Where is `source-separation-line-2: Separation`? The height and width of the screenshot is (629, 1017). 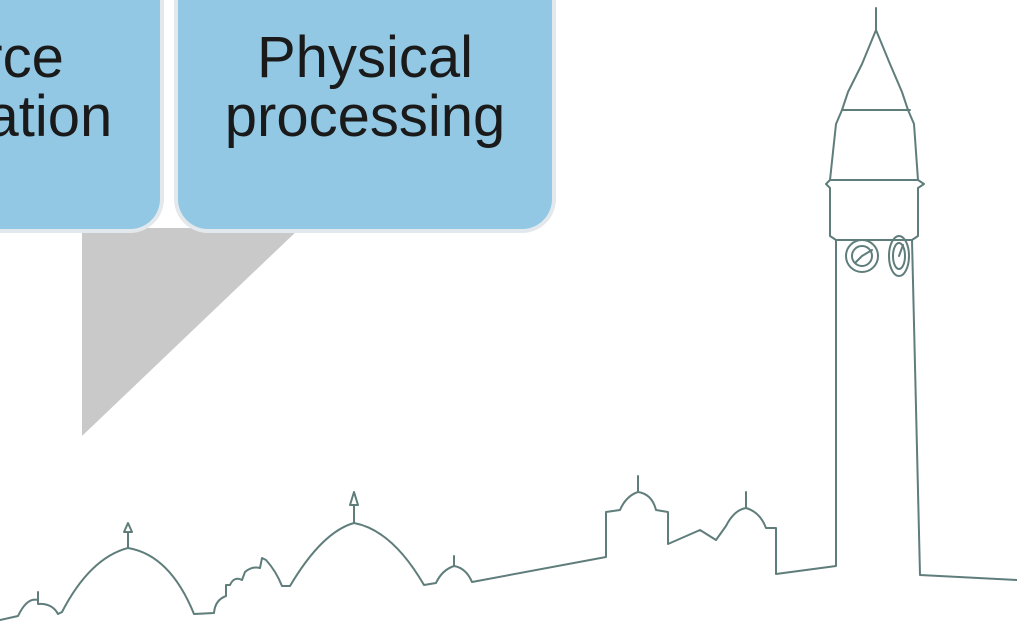
source-separation-line-2: Separation is located at coordinates (56, 117).